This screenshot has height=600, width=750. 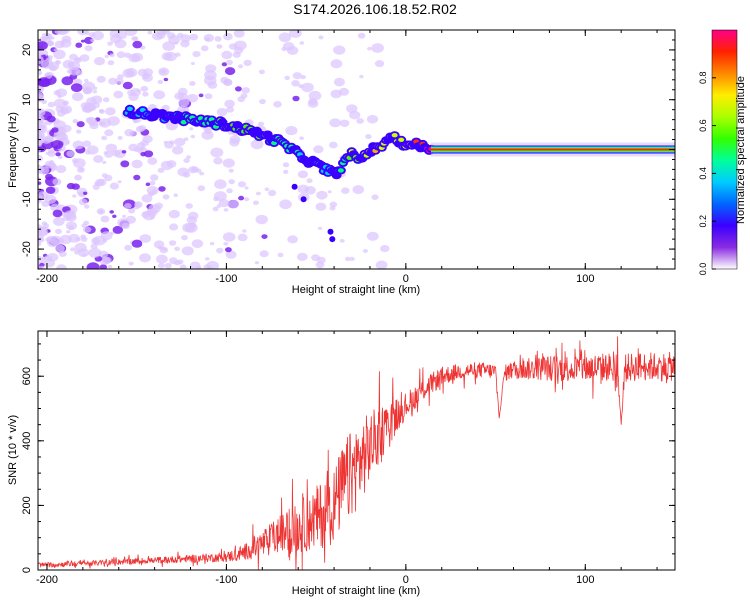 What do you see at coordinates (356, 290) in the screenshot?
I see `spectrogram-x-label: Height of straight line (km)` at bounding box center [356, 290].